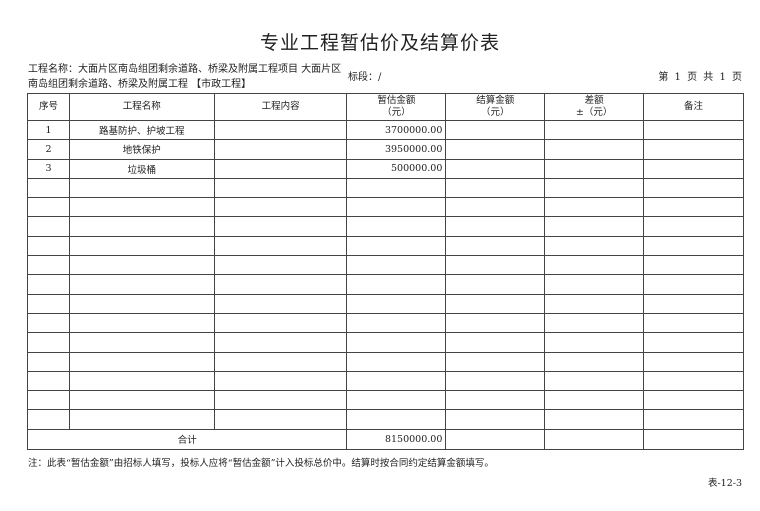 Image resolution: width=760 pixels, height=511 pixels. What do you see at coordinates (385, 130) in the screenshot?
I see `table-row: 1 路基防护、护坡工程 3700000.00` at bounding box center [385, 130].